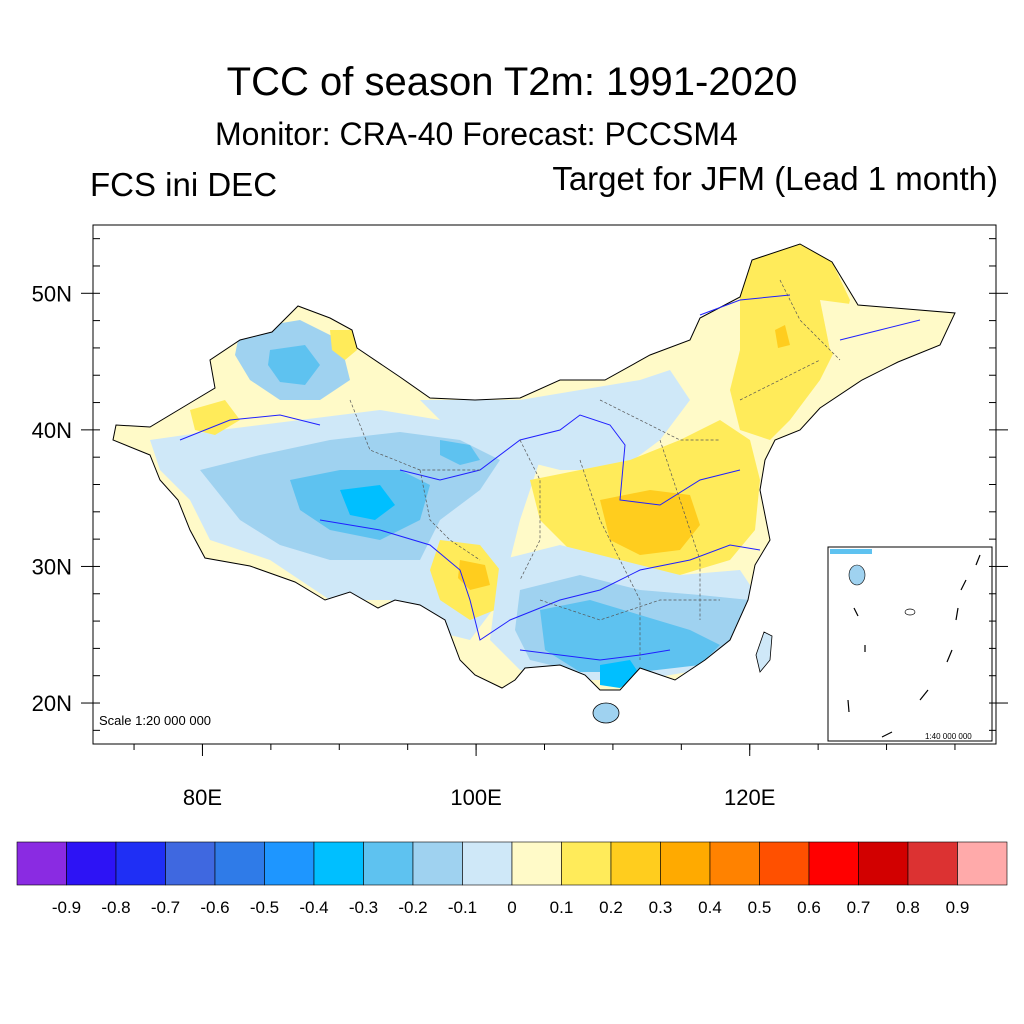 This screenshot has height=1024, width=1024. What do you see at coordinates (52, 430) in the screenshot?
I see `lat-tick-label: 40N` at bounding box center [52, 430].